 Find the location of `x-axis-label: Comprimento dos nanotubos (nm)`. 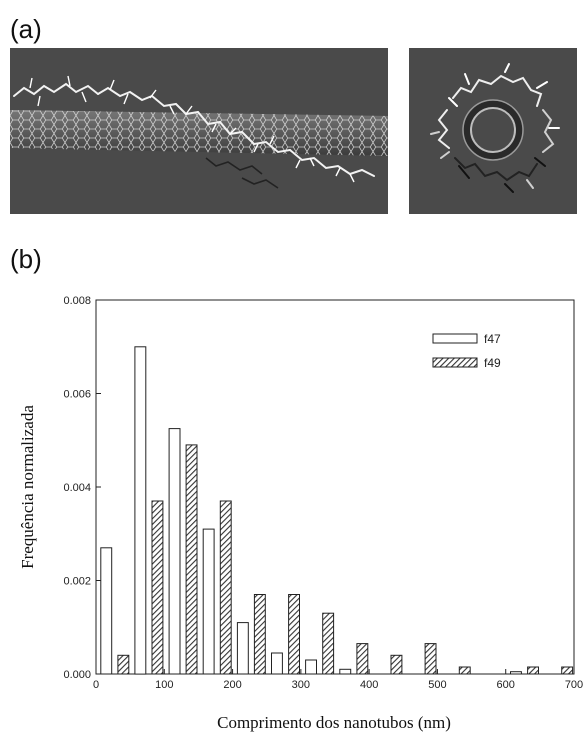

x-axis-label: Comprimento dos nanotubos (nm) is located at coordinates (334, 722).